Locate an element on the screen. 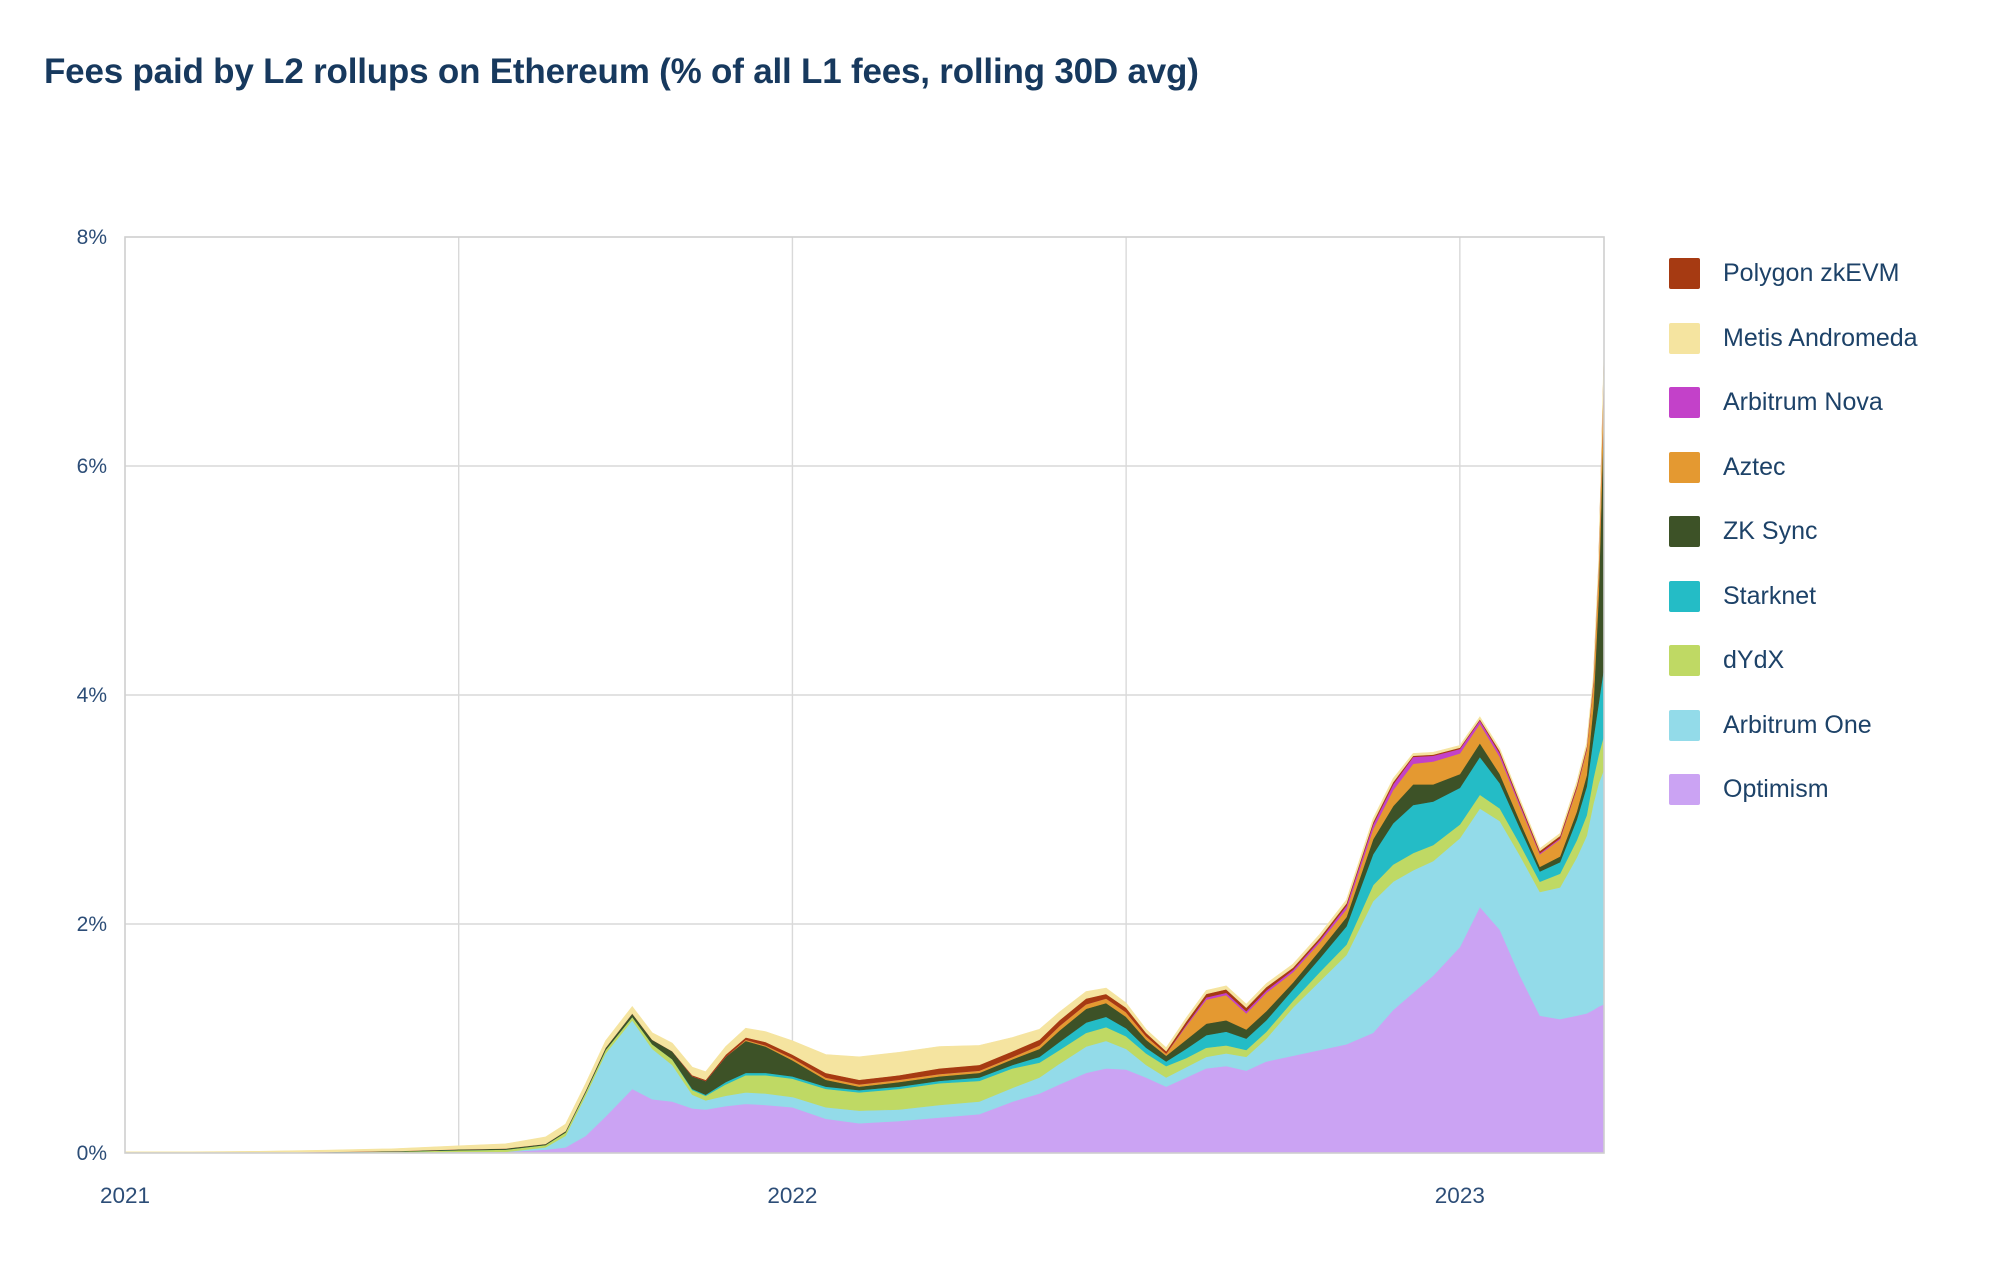 This screenshot has height=1264, width=2000. x-tick-label-2022: 2022 is located at coordinates (792, 1195).